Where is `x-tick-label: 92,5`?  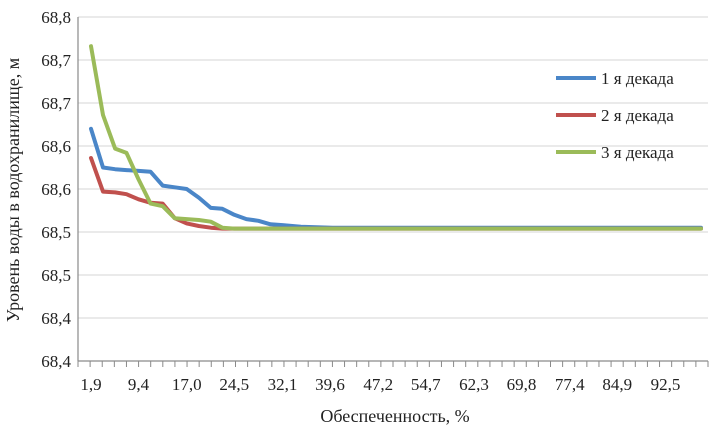
x-tick-label: 92,5 is located at coordinates (666, 384).